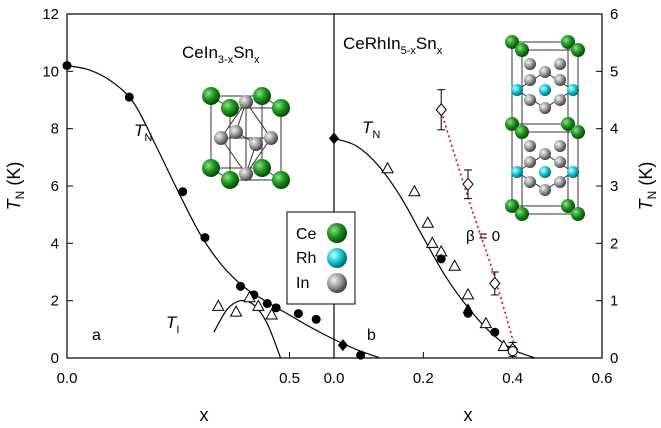  Describe the element at coordinates (289, 378) in the screenshot. I see `x-tick-label: 0.5` at that location.